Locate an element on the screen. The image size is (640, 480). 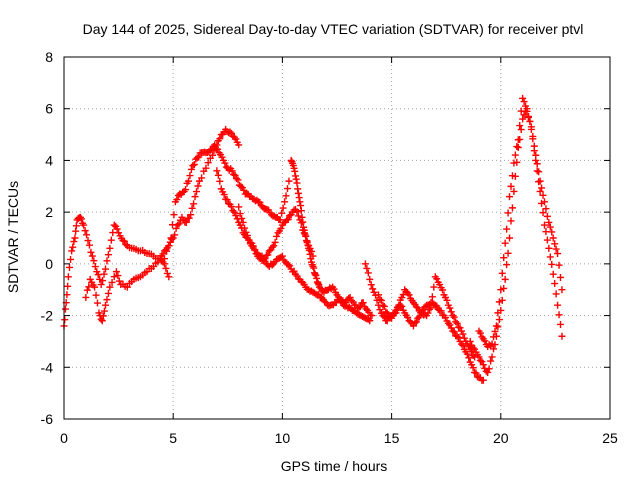
y-axis-label: SDTVAR / TECUs is located at coordinates (13, 237).